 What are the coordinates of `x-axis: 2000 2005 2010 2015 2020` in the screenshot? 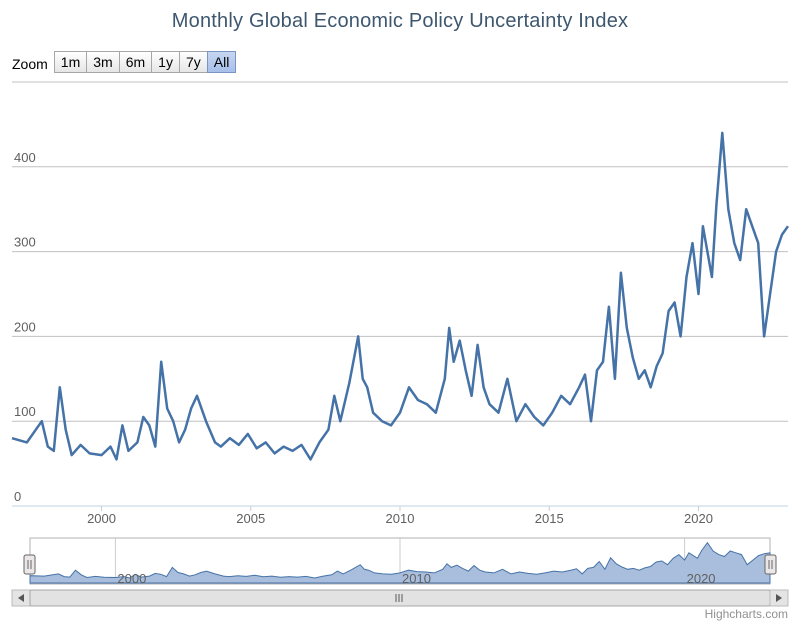 It's located at (400, 515).